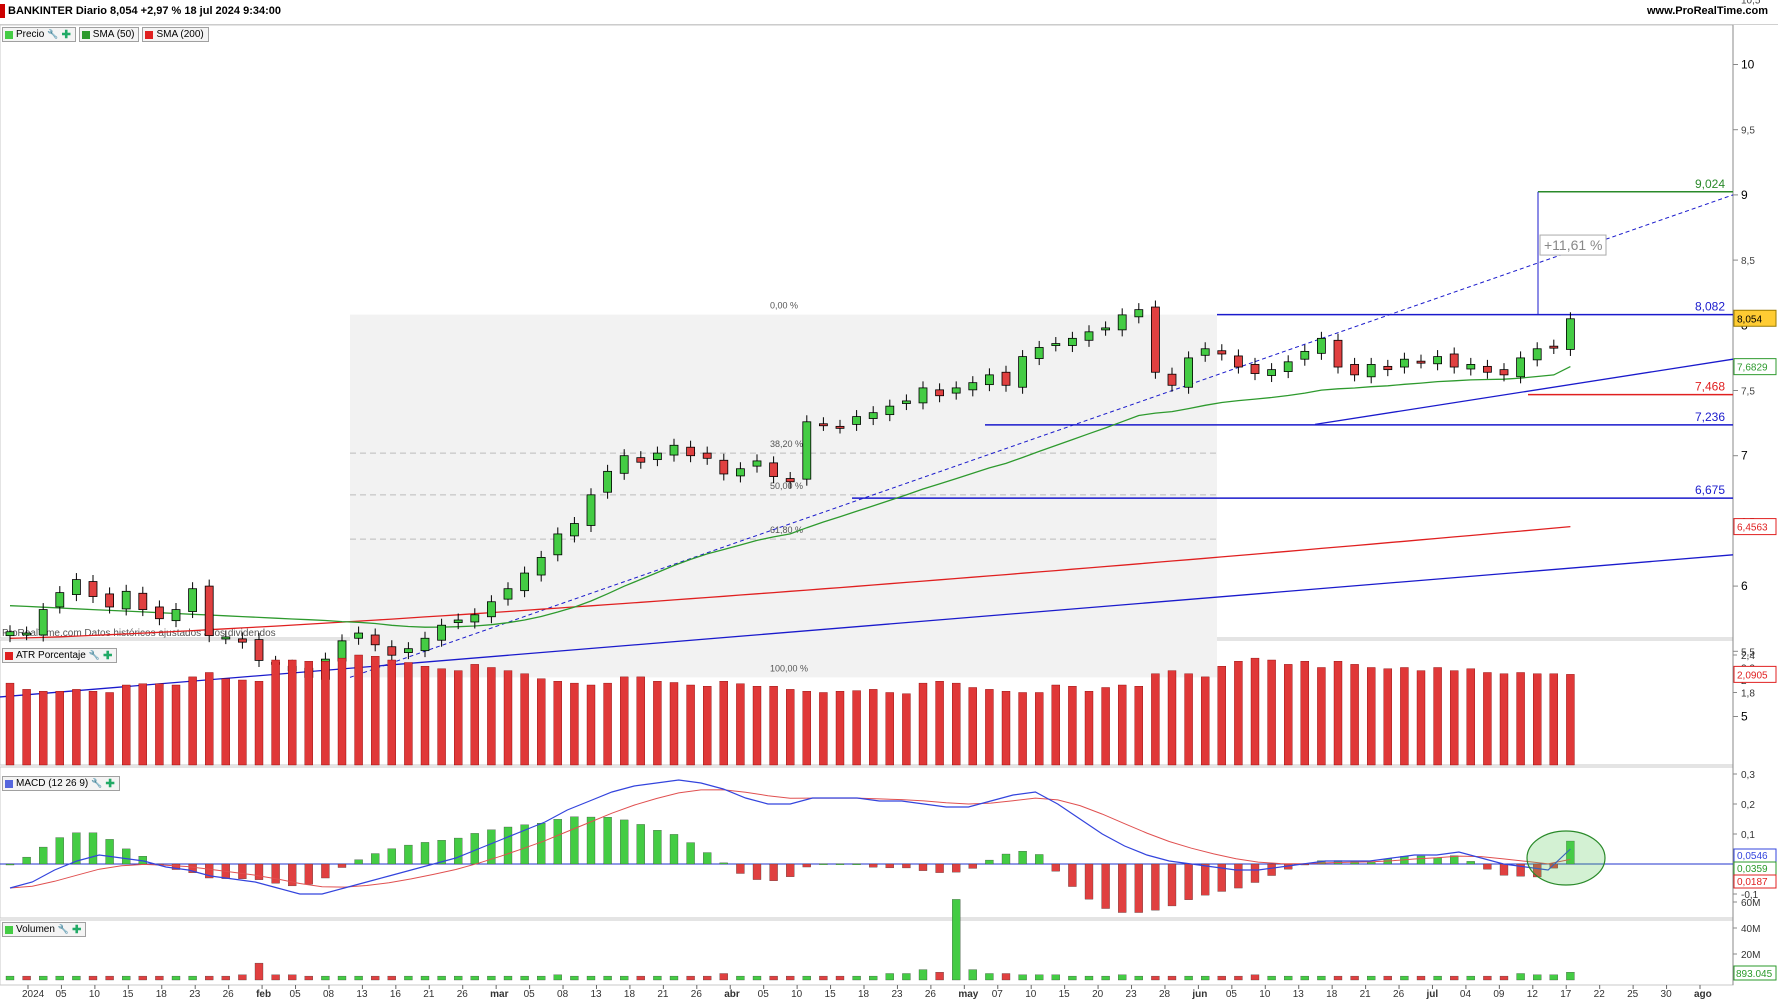 This screenshot has height=1000, width=1778. Describe the element at coordinates (2, 11) in the screenshot. I see `app-logo` at that location.